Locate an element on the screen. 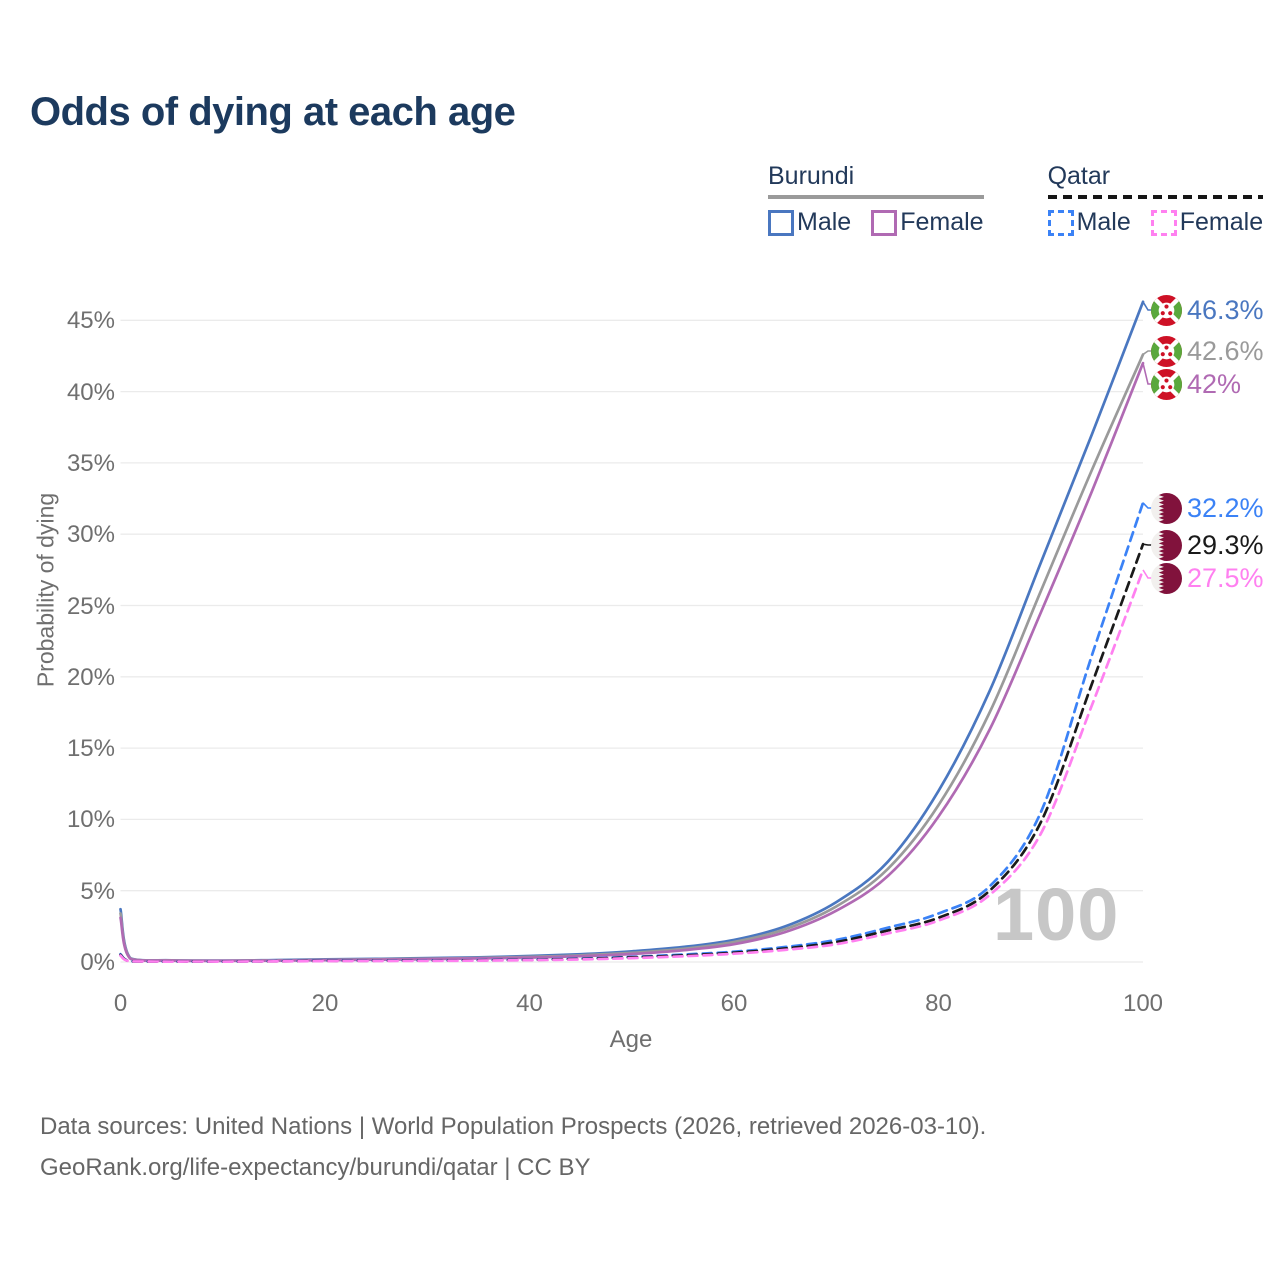  x-tick-label: 60 is located at coordinates (734, 1003).